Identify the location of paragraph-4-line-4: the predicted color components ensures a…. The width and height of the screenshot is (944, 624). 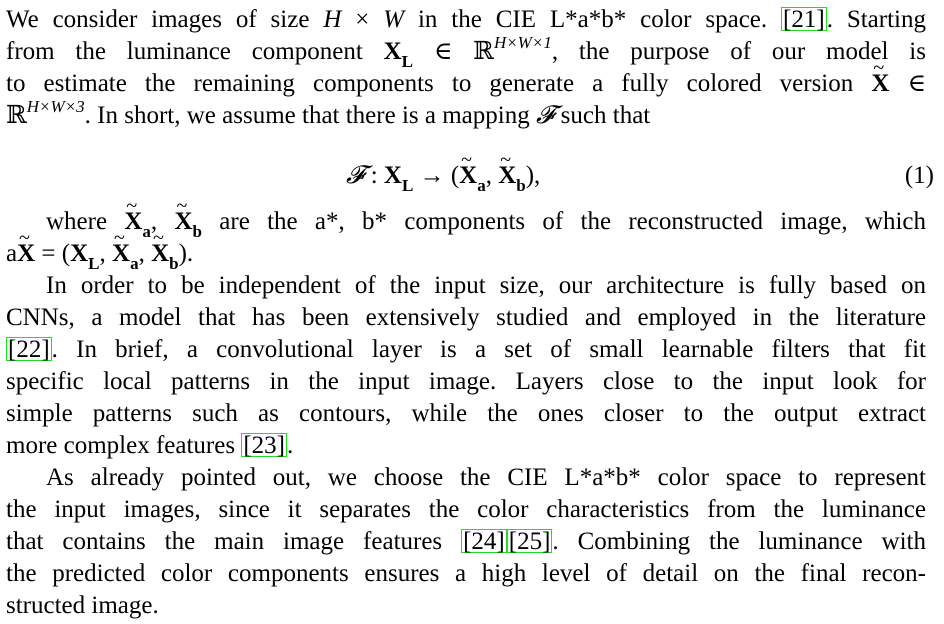
(466, 574).